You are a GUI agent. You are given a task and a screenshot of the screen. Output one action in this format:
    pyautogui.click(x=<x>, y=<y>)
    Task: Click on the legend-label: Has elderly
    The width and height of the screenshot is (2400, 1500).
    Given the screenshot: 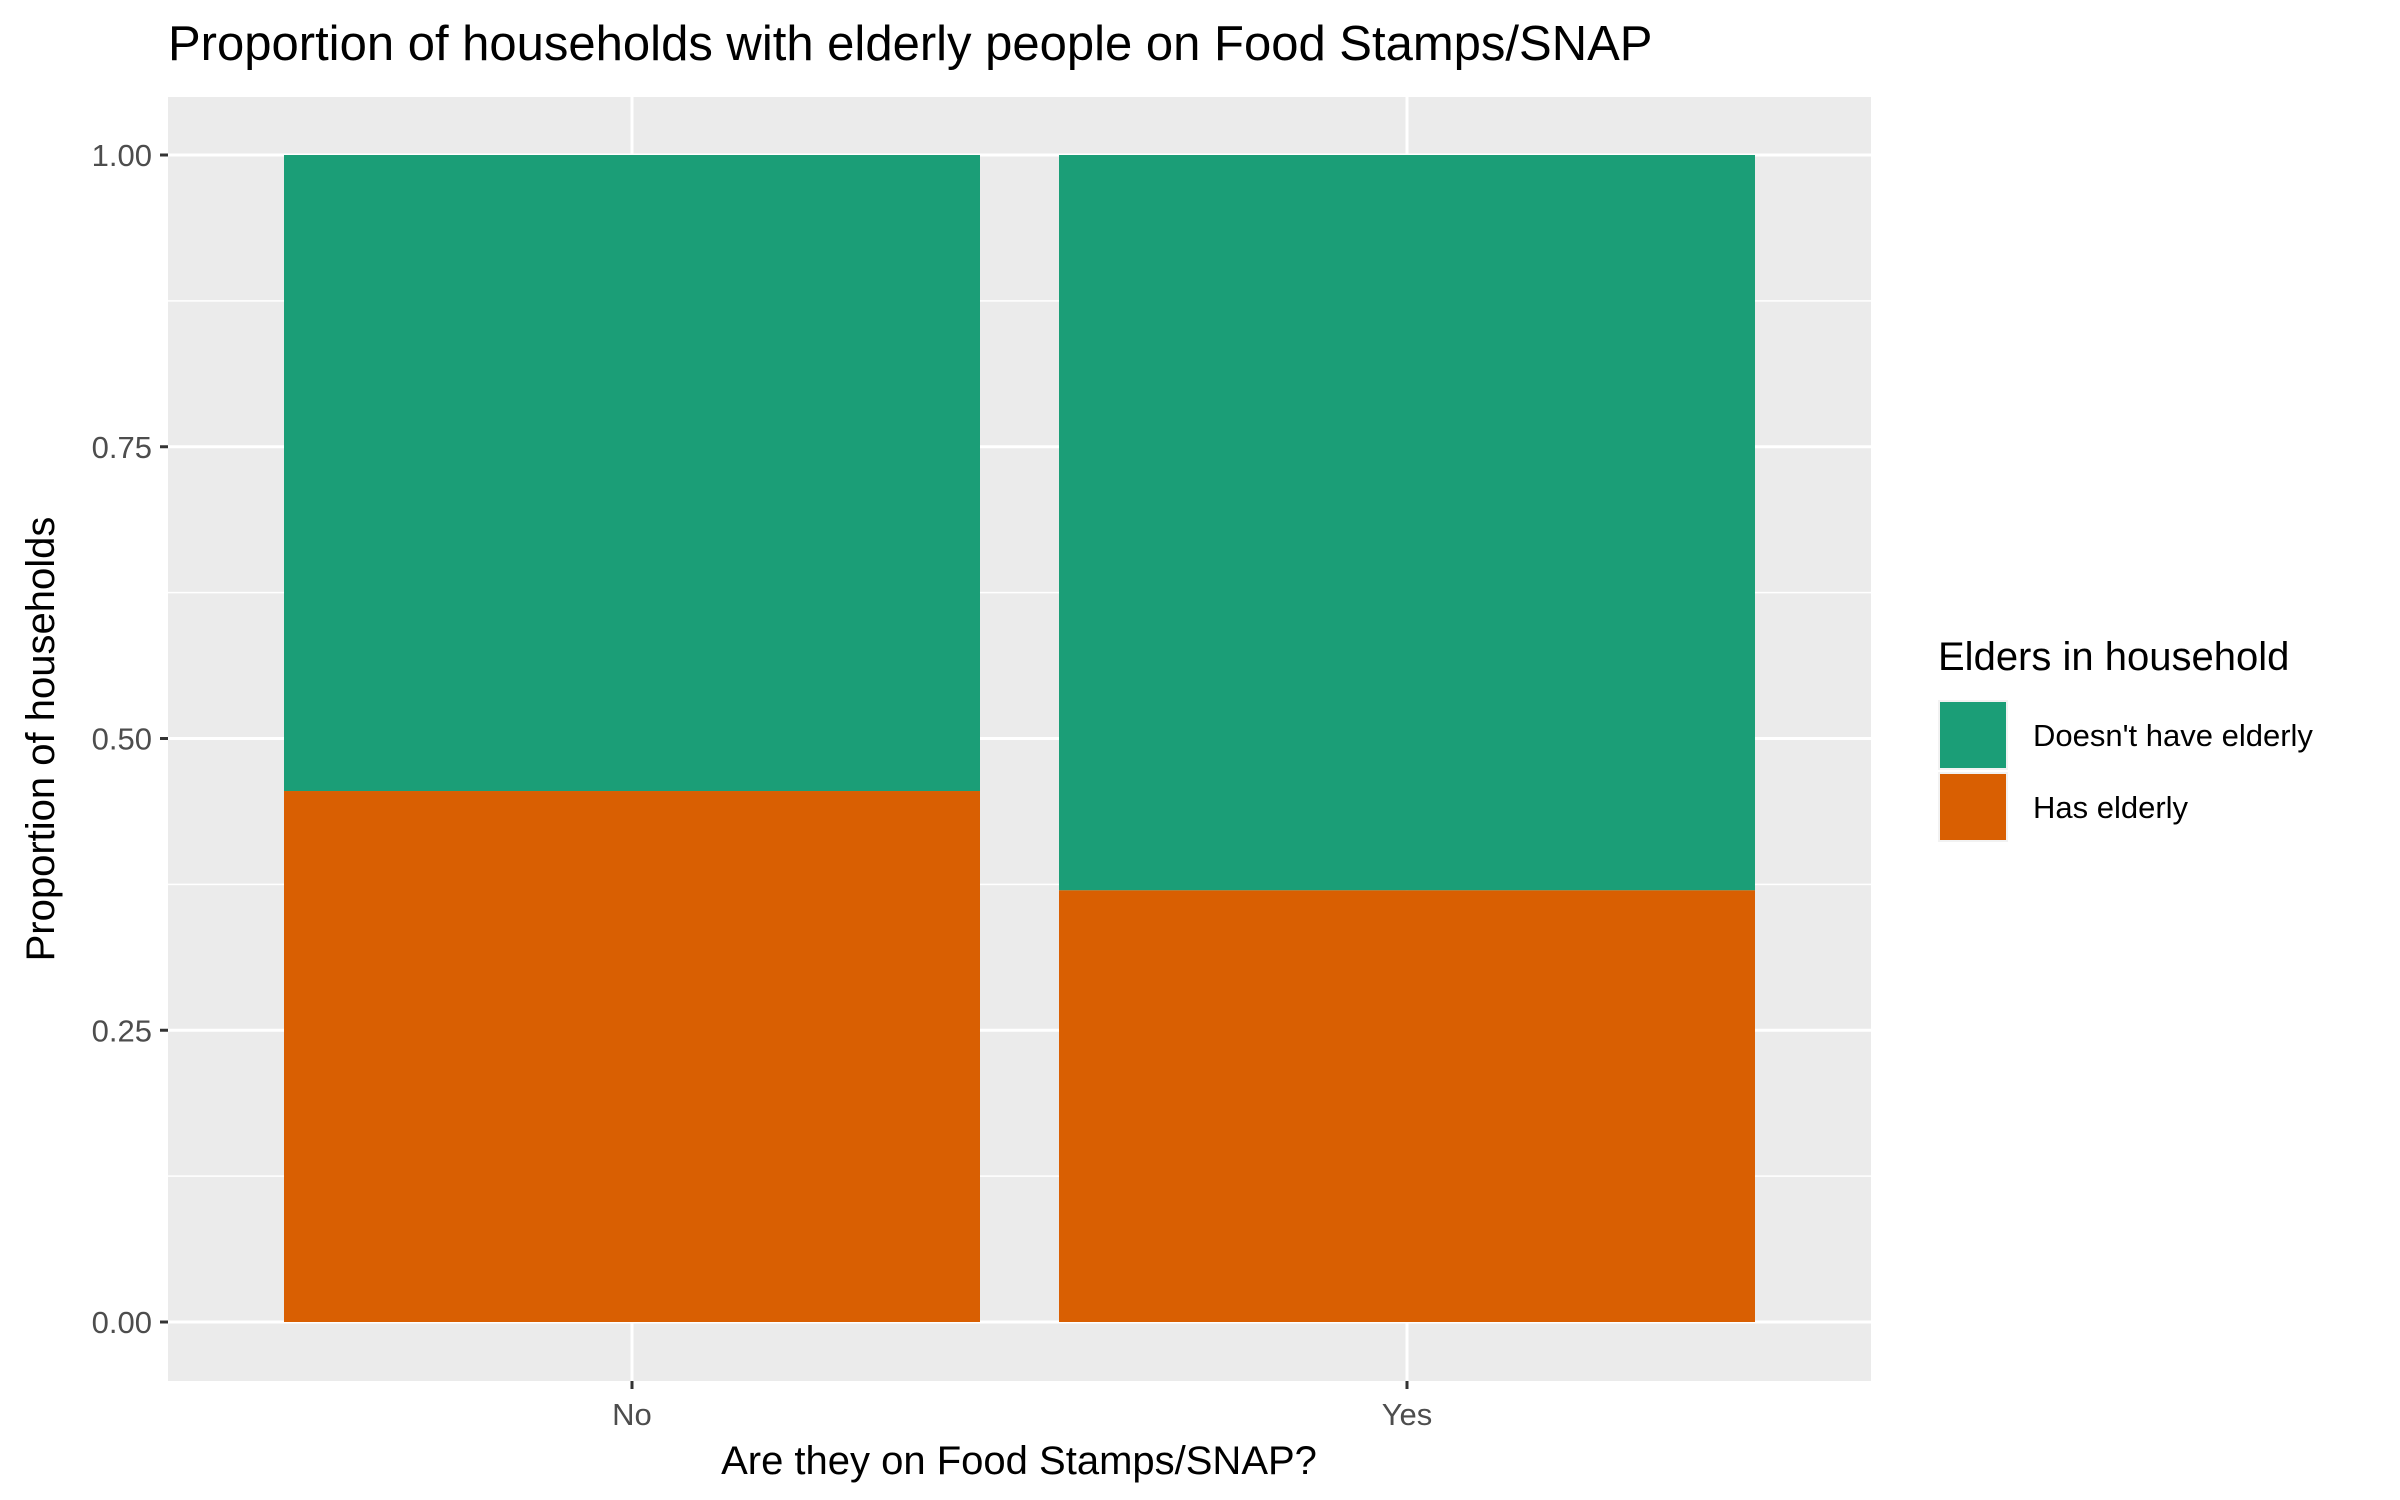 What is the action you would take?
    pyautogui.click(x=2111, y=807)
    